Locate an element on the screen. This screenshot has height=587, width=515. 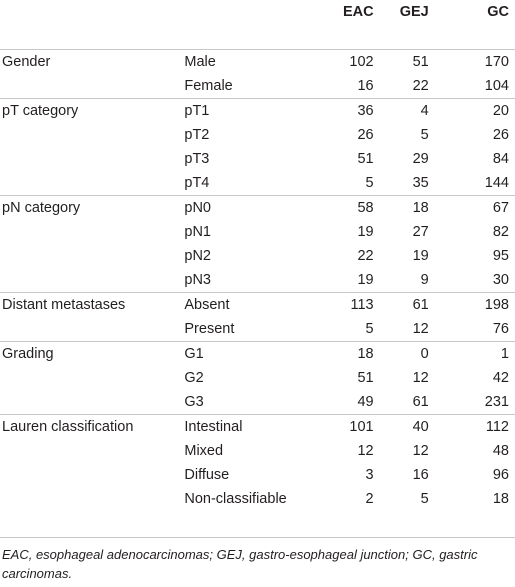
category-cell: G3 is located at coordinates (194, 402).